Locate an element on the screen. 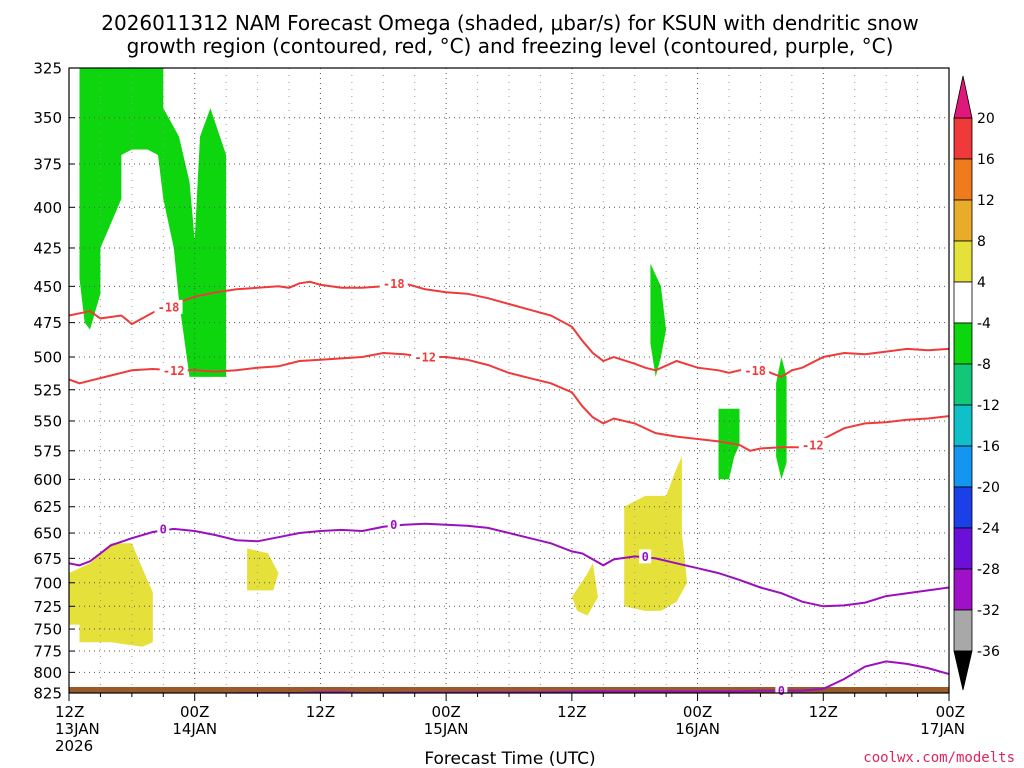 This screenshot has width=1024, height=768. y-tick-label-725: 725 is located at coordinates (47, 607).